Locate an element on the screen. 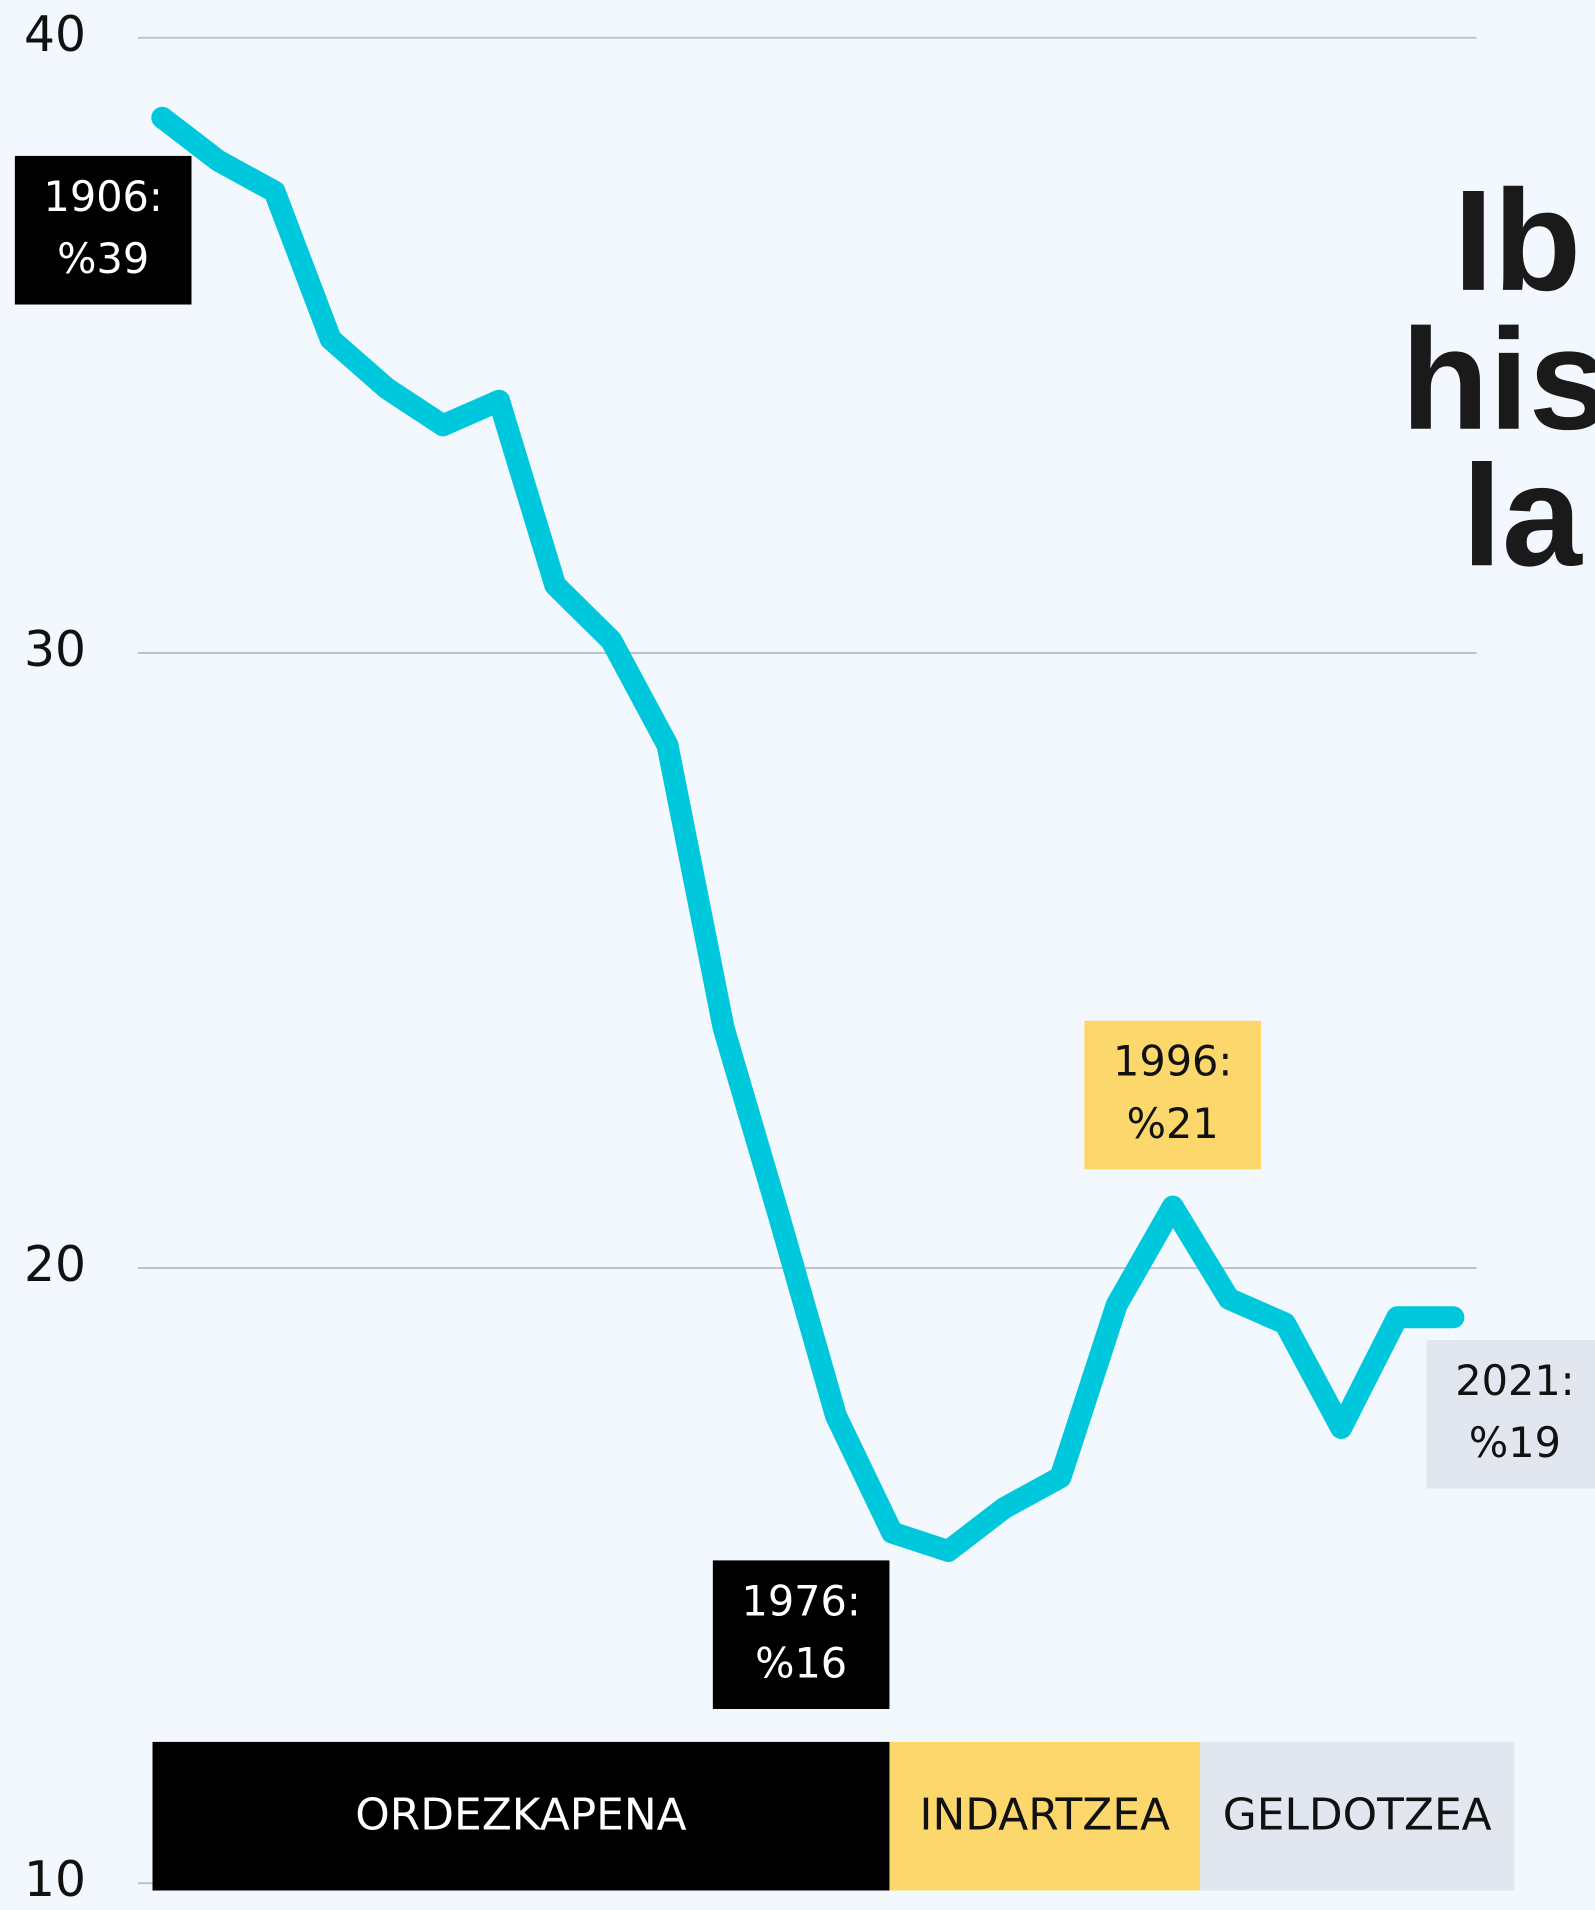 The height and width of the screenshot is (1910, 1595). annotation-text: 1906: is located at coordinates (103, 197).